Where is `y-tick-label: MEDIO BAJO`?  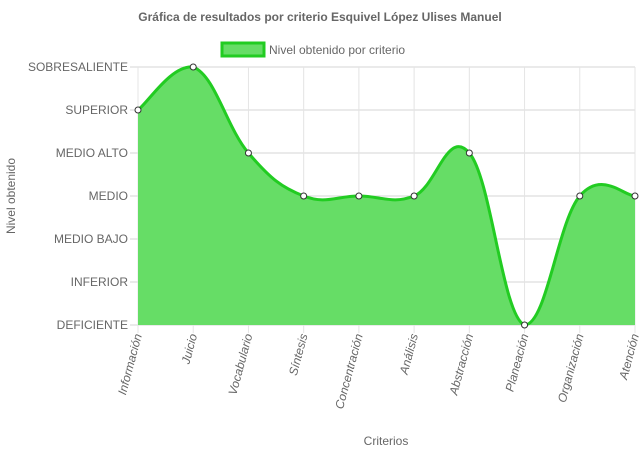 y-tick-label: MEDIO BAJO is located at coordinates (91, 239).